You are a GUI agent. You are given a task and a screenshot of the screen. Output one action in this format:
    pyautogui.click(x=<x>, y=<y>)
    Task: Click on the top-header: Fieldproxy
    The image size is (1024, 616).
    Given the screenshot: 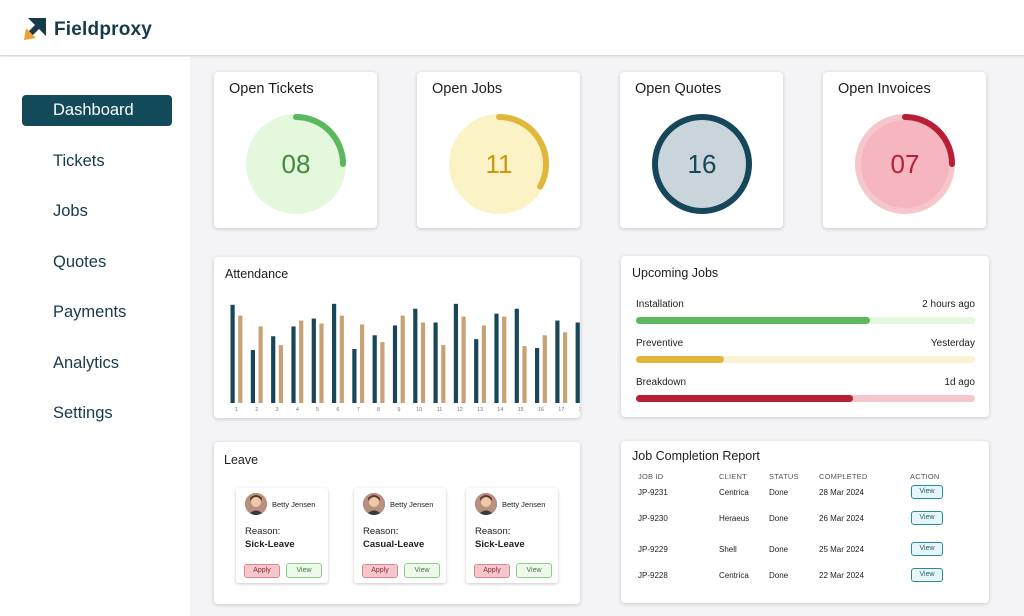 What is the action you would take?
    pyautogui.click(x=512, y=28)
    